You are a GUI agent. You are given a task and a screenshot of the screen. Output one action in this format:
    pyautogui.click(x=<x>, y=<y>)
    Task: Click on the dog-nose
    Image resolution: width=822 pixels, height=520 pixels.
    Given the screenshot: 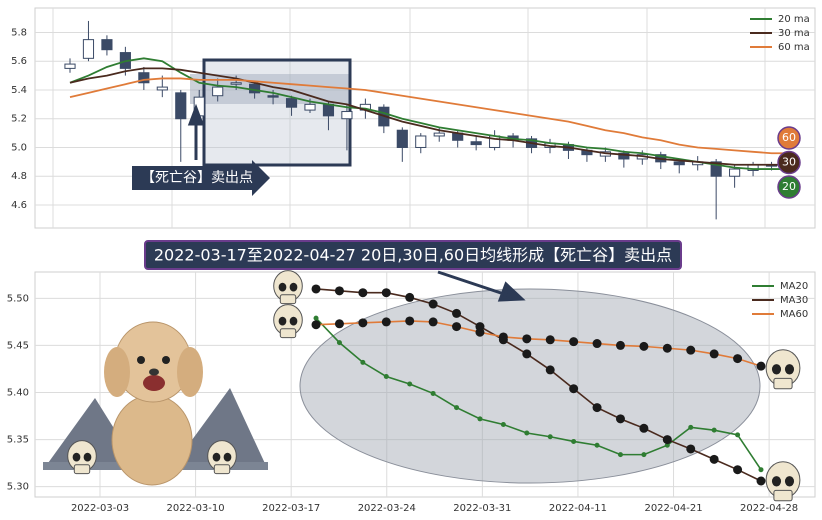 What is the action you would take?
    pyautogui.click(x=154, y=372)
    